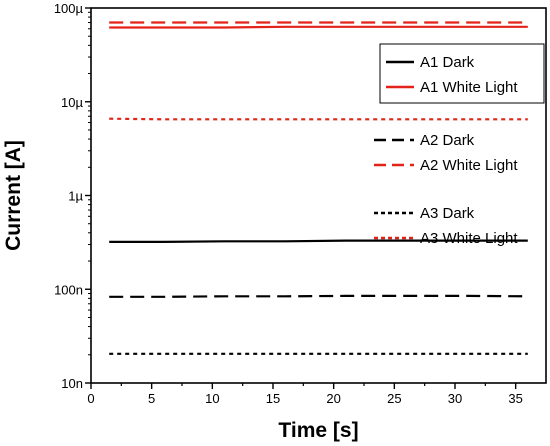  Describe the element at coordinates (469, 87) in the screenshot. I see `legend-label: A1 White Light` at that location.